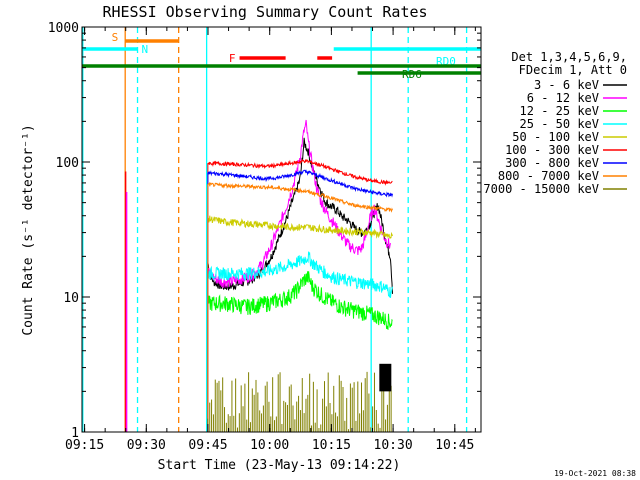  I want to click on legend-label: 800 - 7000 keV, so click(548, 176).